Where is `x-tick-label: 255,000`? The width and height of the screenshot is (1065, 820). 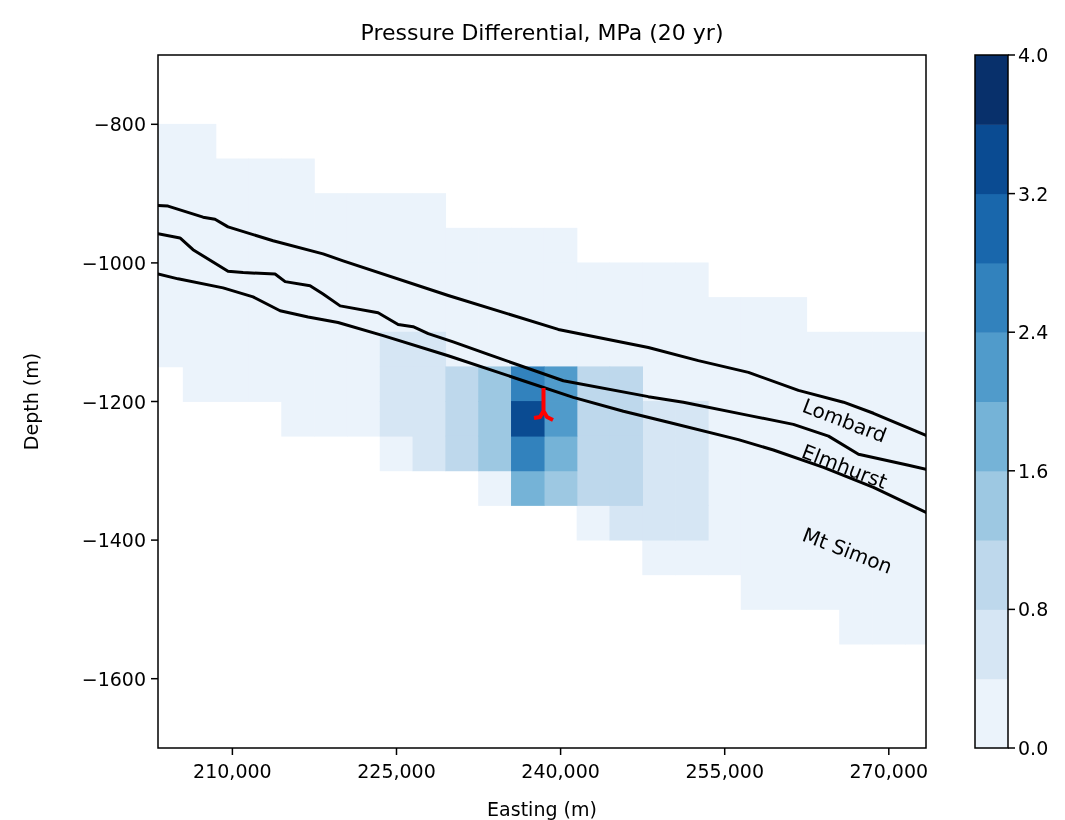 x-tick-label: 255,000 is located at coordinates (724, 771).